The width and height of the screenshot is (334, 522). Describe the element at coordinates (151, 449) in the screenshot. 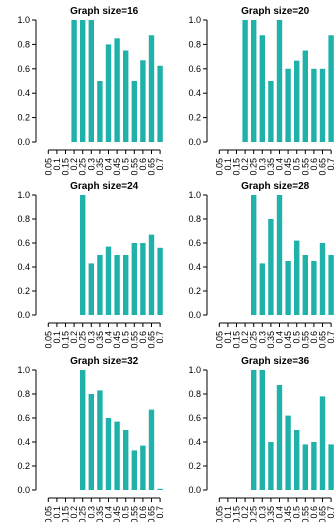

I see `bar-0.65` at that location.